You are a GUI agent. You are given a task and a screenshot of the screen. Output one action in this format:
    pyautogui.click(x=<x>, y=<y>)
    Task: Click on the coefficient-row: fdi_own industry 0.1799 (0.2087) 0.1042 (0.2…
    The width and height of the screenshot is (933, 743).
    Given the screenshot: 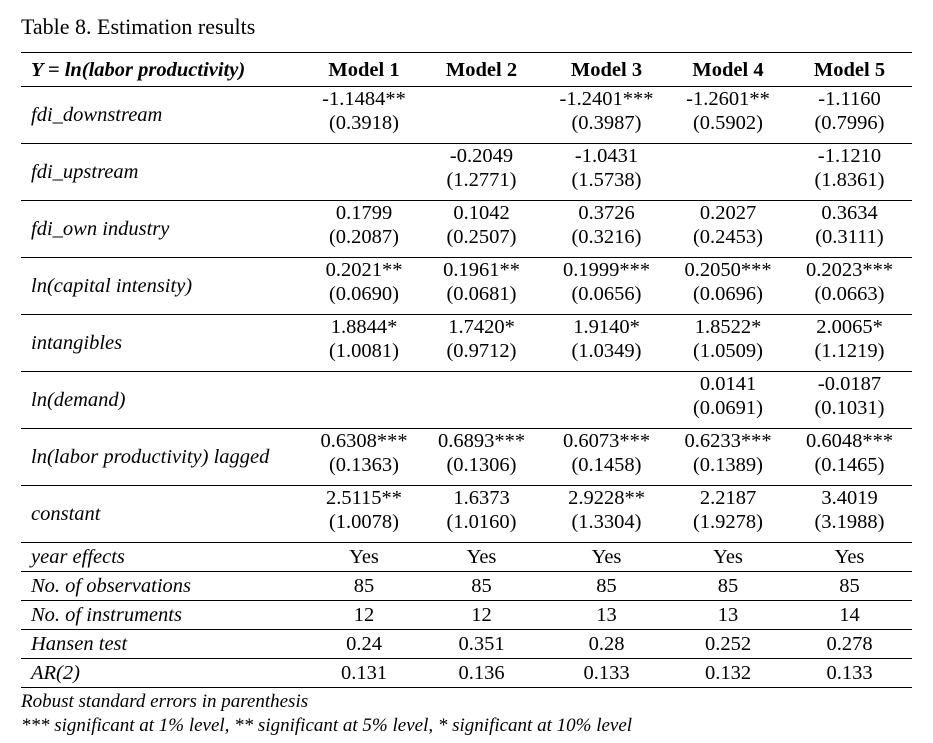 What is the action you would take?
    pyautogui.click(x=466, y=229)
    